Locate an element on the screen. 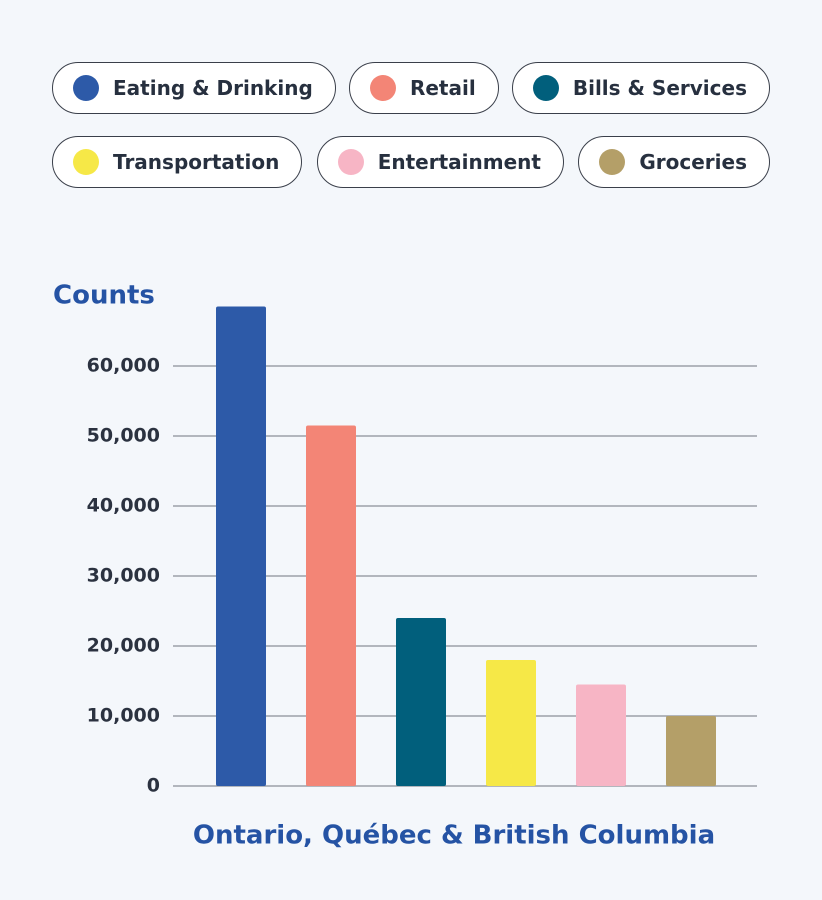 This screenshot has width=822, height=900. legend-item: Transportation is located at coordinates (177, 162).